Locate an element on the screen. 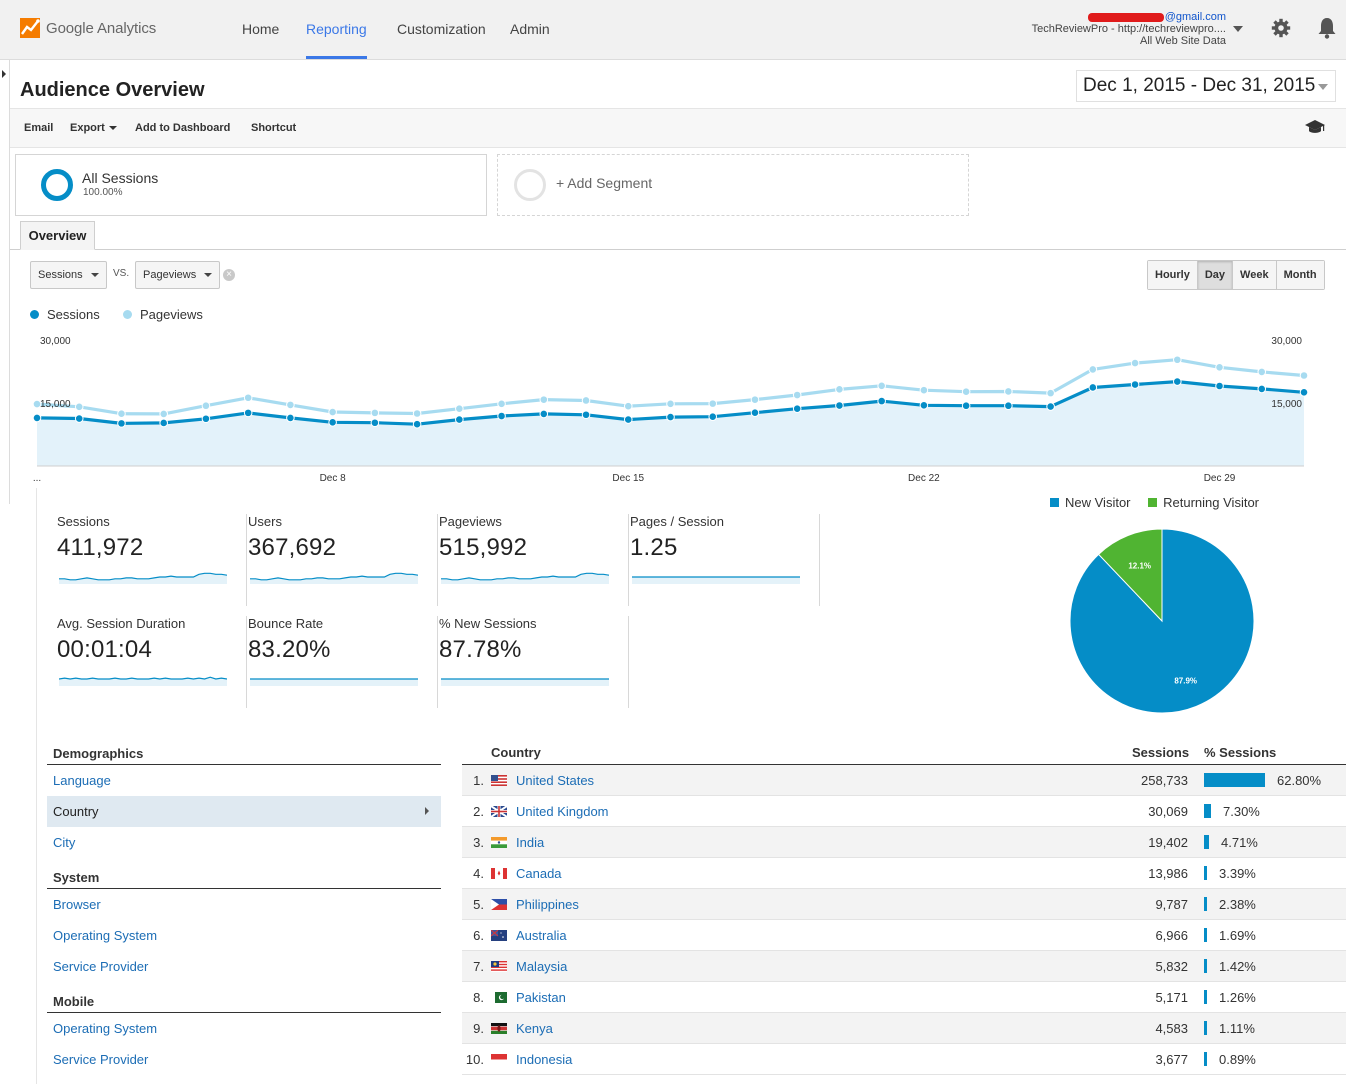 The image size is (1346, 1084). table-row: 9. Kenya 4,583 1.11% is located at coordinates (904, 1028).